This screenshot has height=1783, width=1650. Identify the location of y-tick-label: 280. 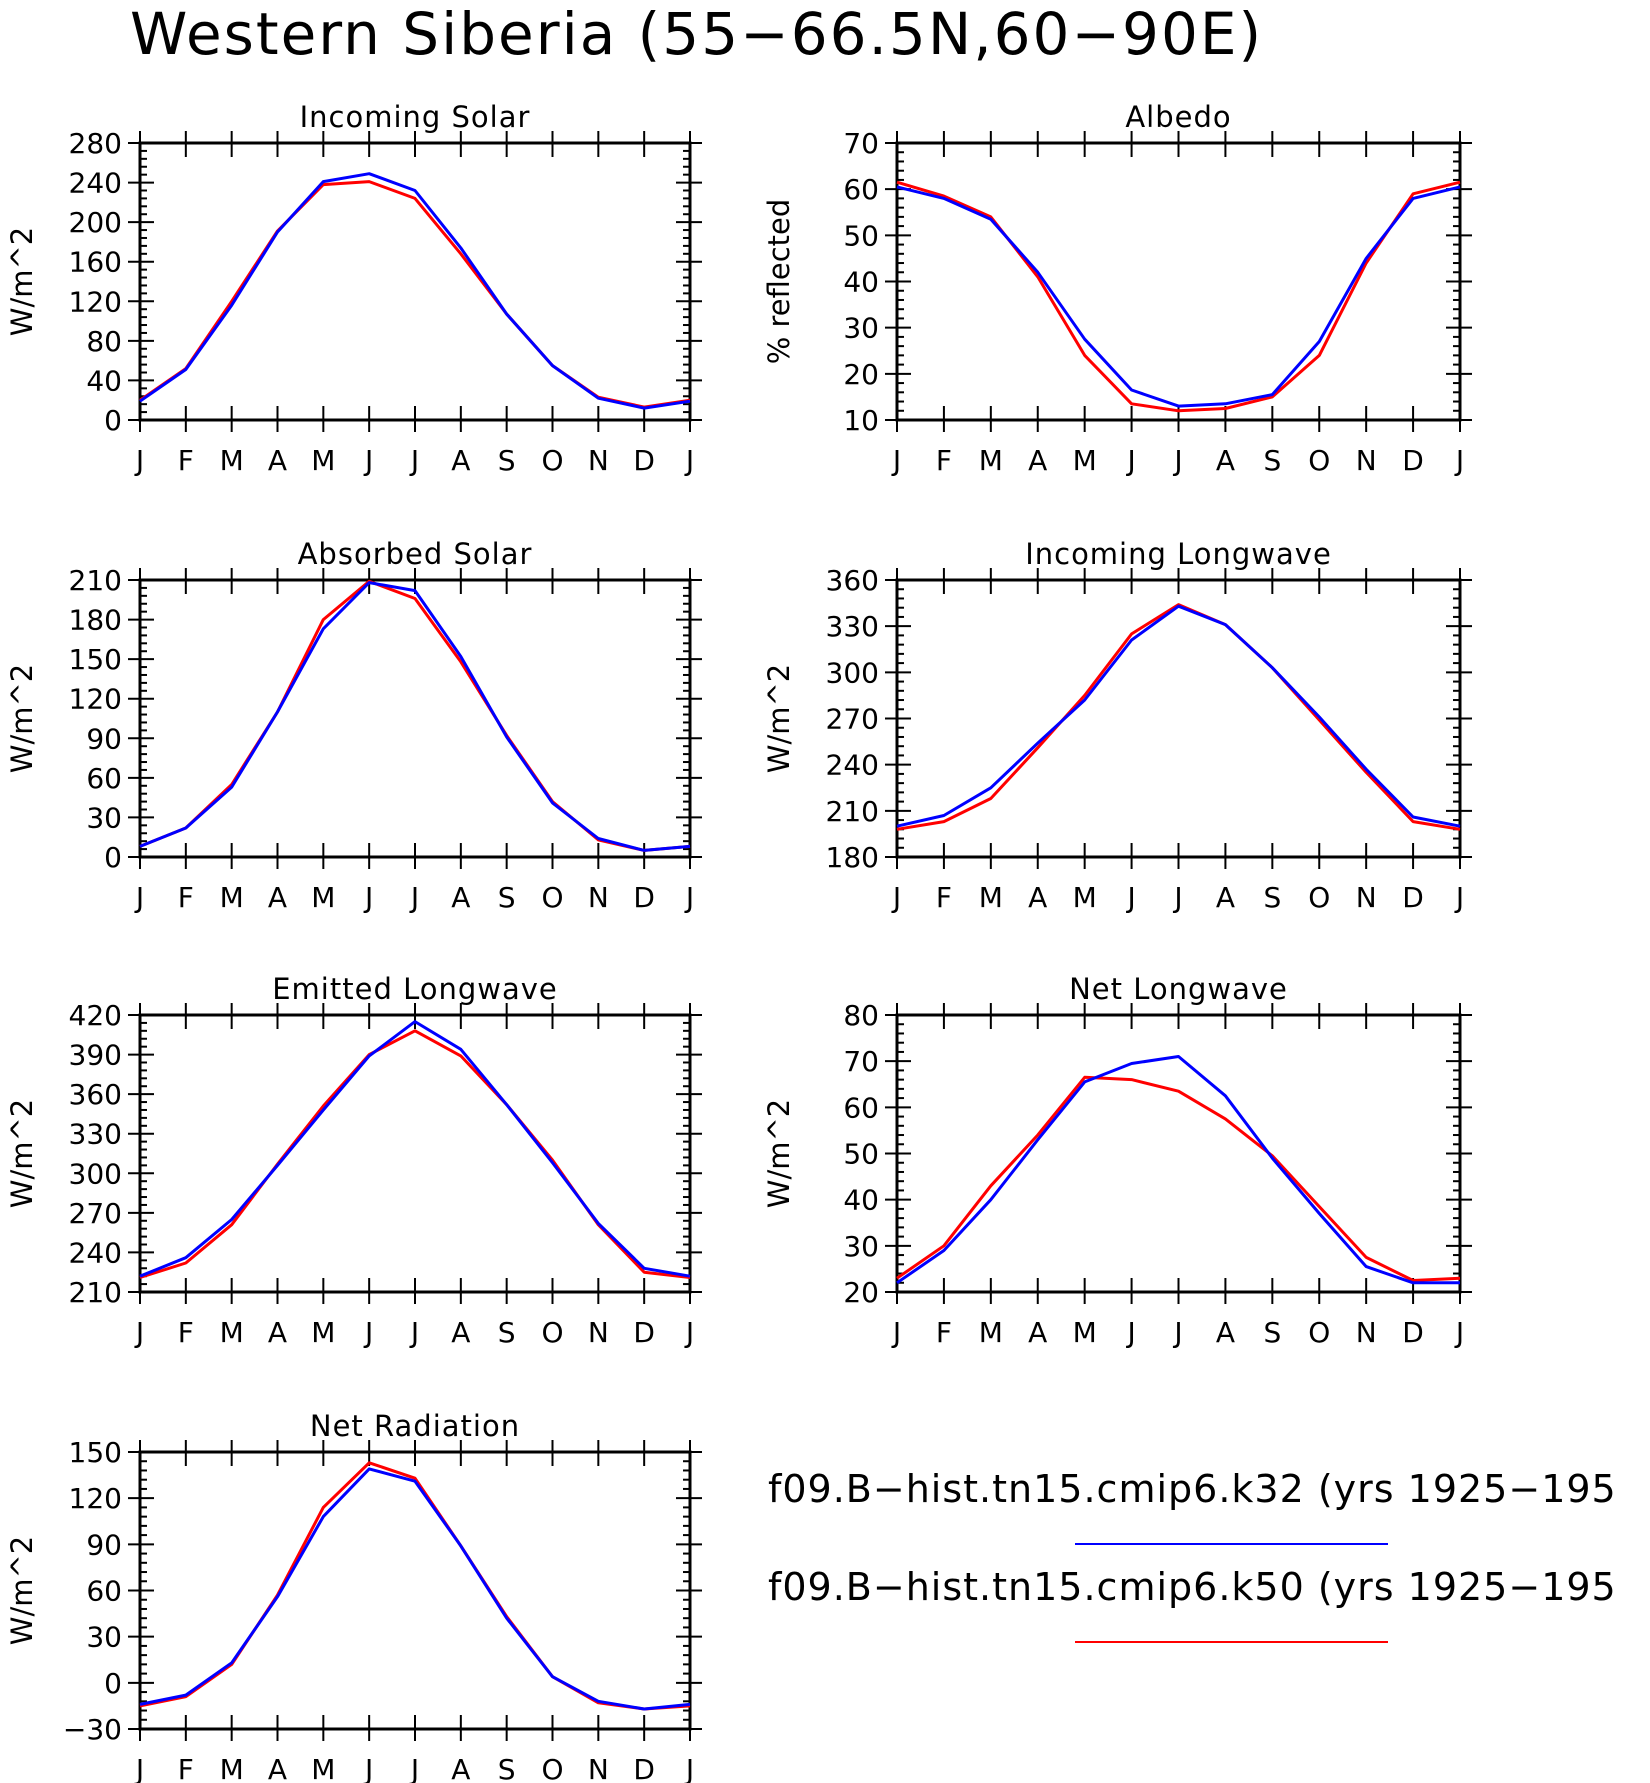
(95, 143).